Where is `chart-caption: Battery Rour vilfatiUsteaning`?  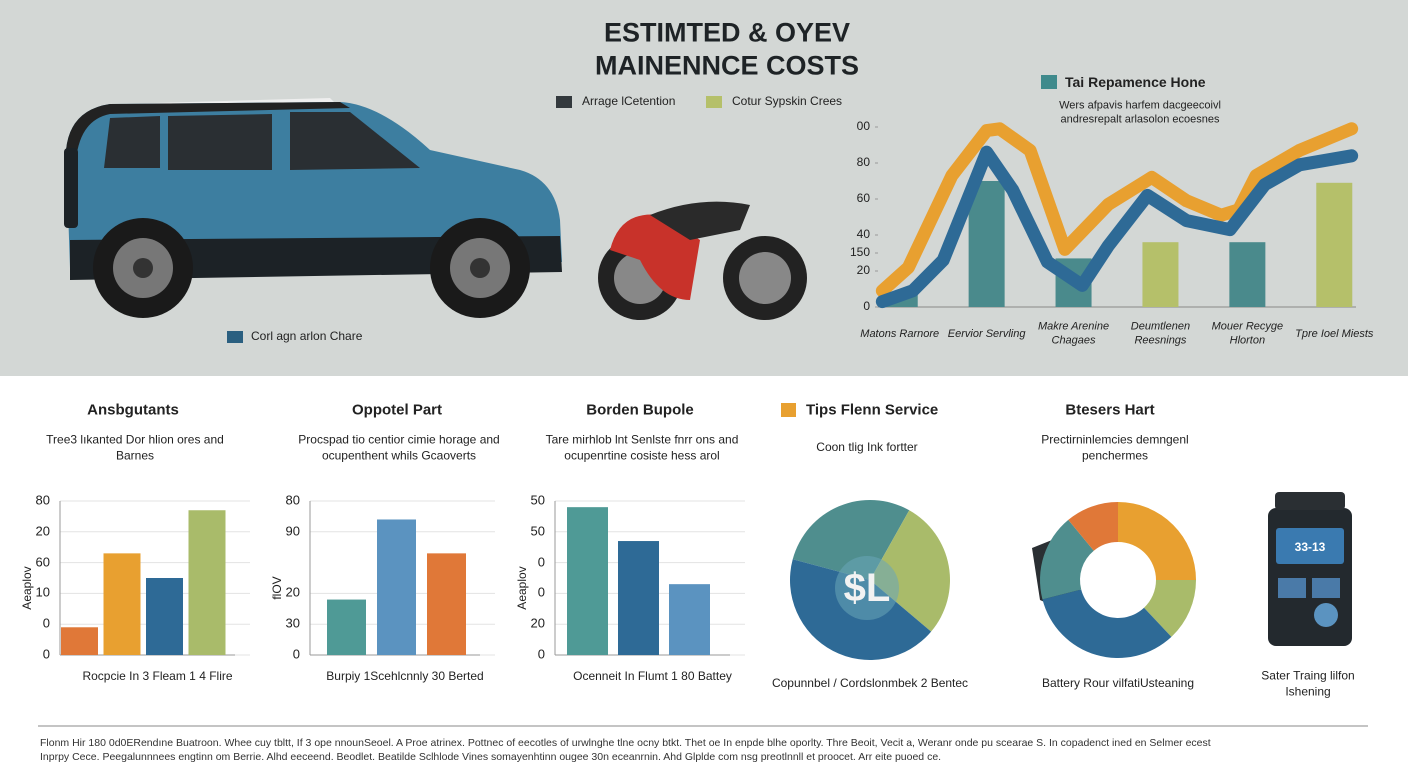 chart-caption: Battery Rour vilfatiUsteaning is located at coordinates (1118, 683).